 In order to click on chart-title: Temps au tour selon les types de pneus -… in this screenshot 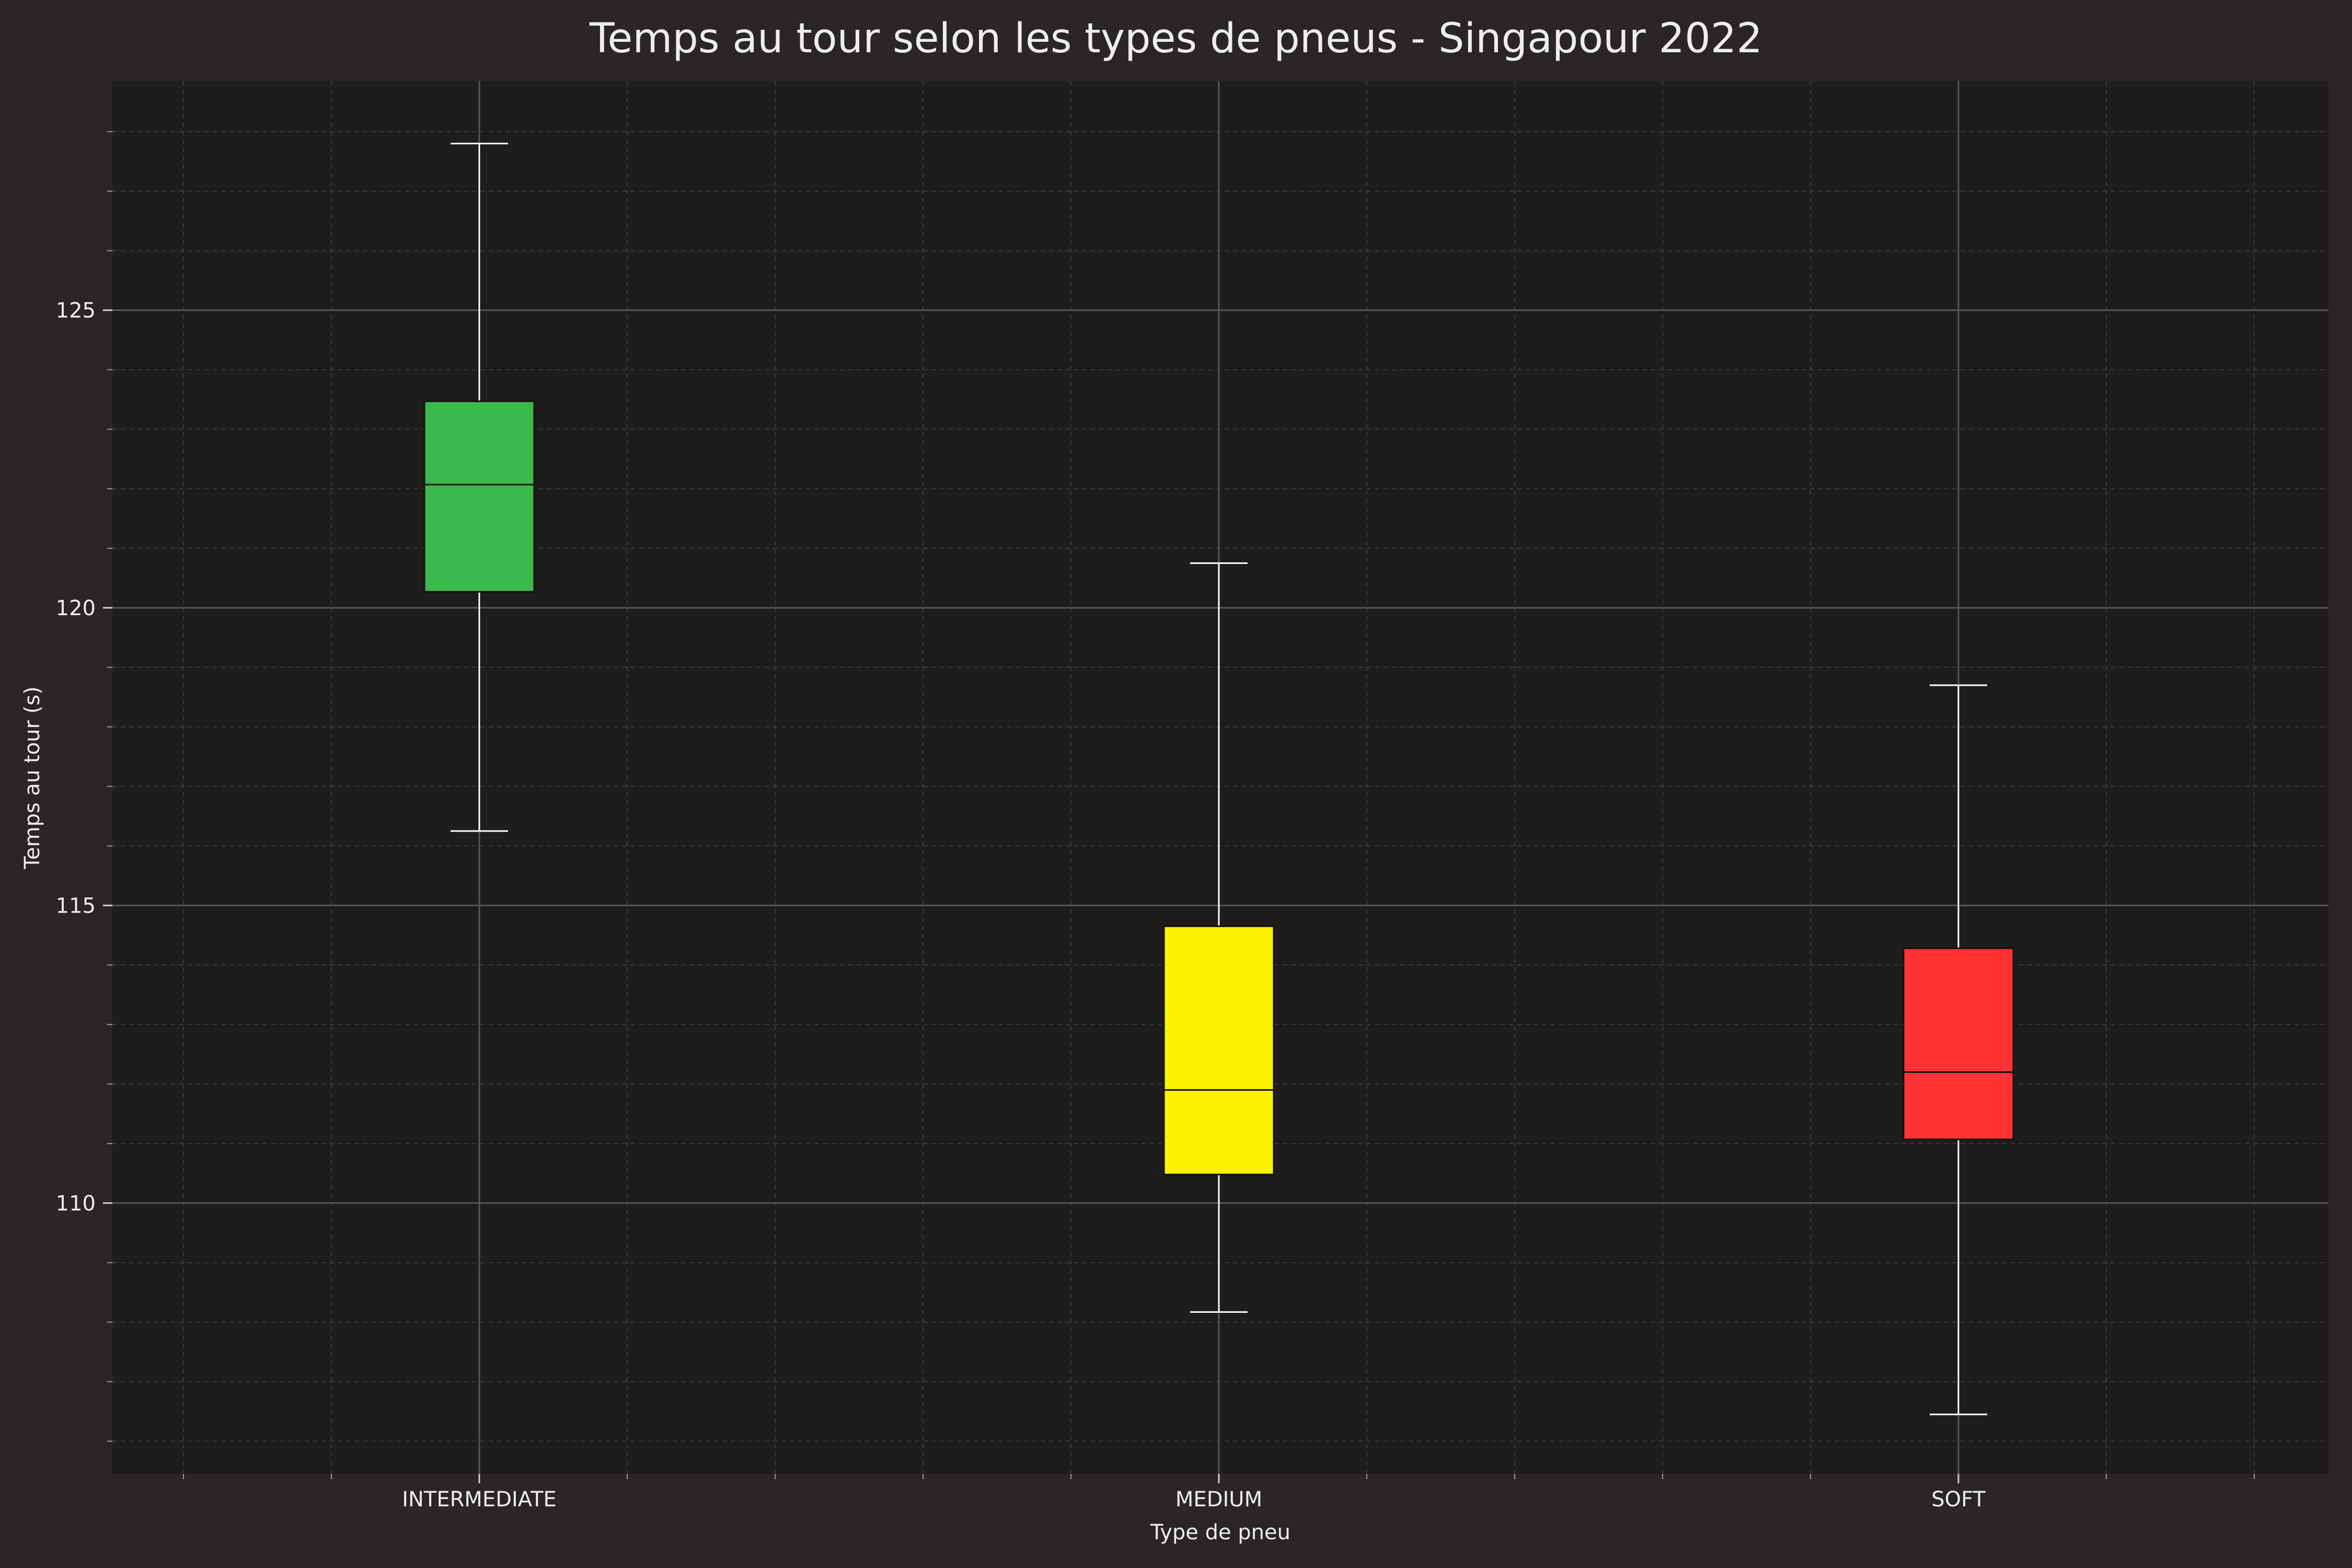, I will do `click(1175, 38)`.